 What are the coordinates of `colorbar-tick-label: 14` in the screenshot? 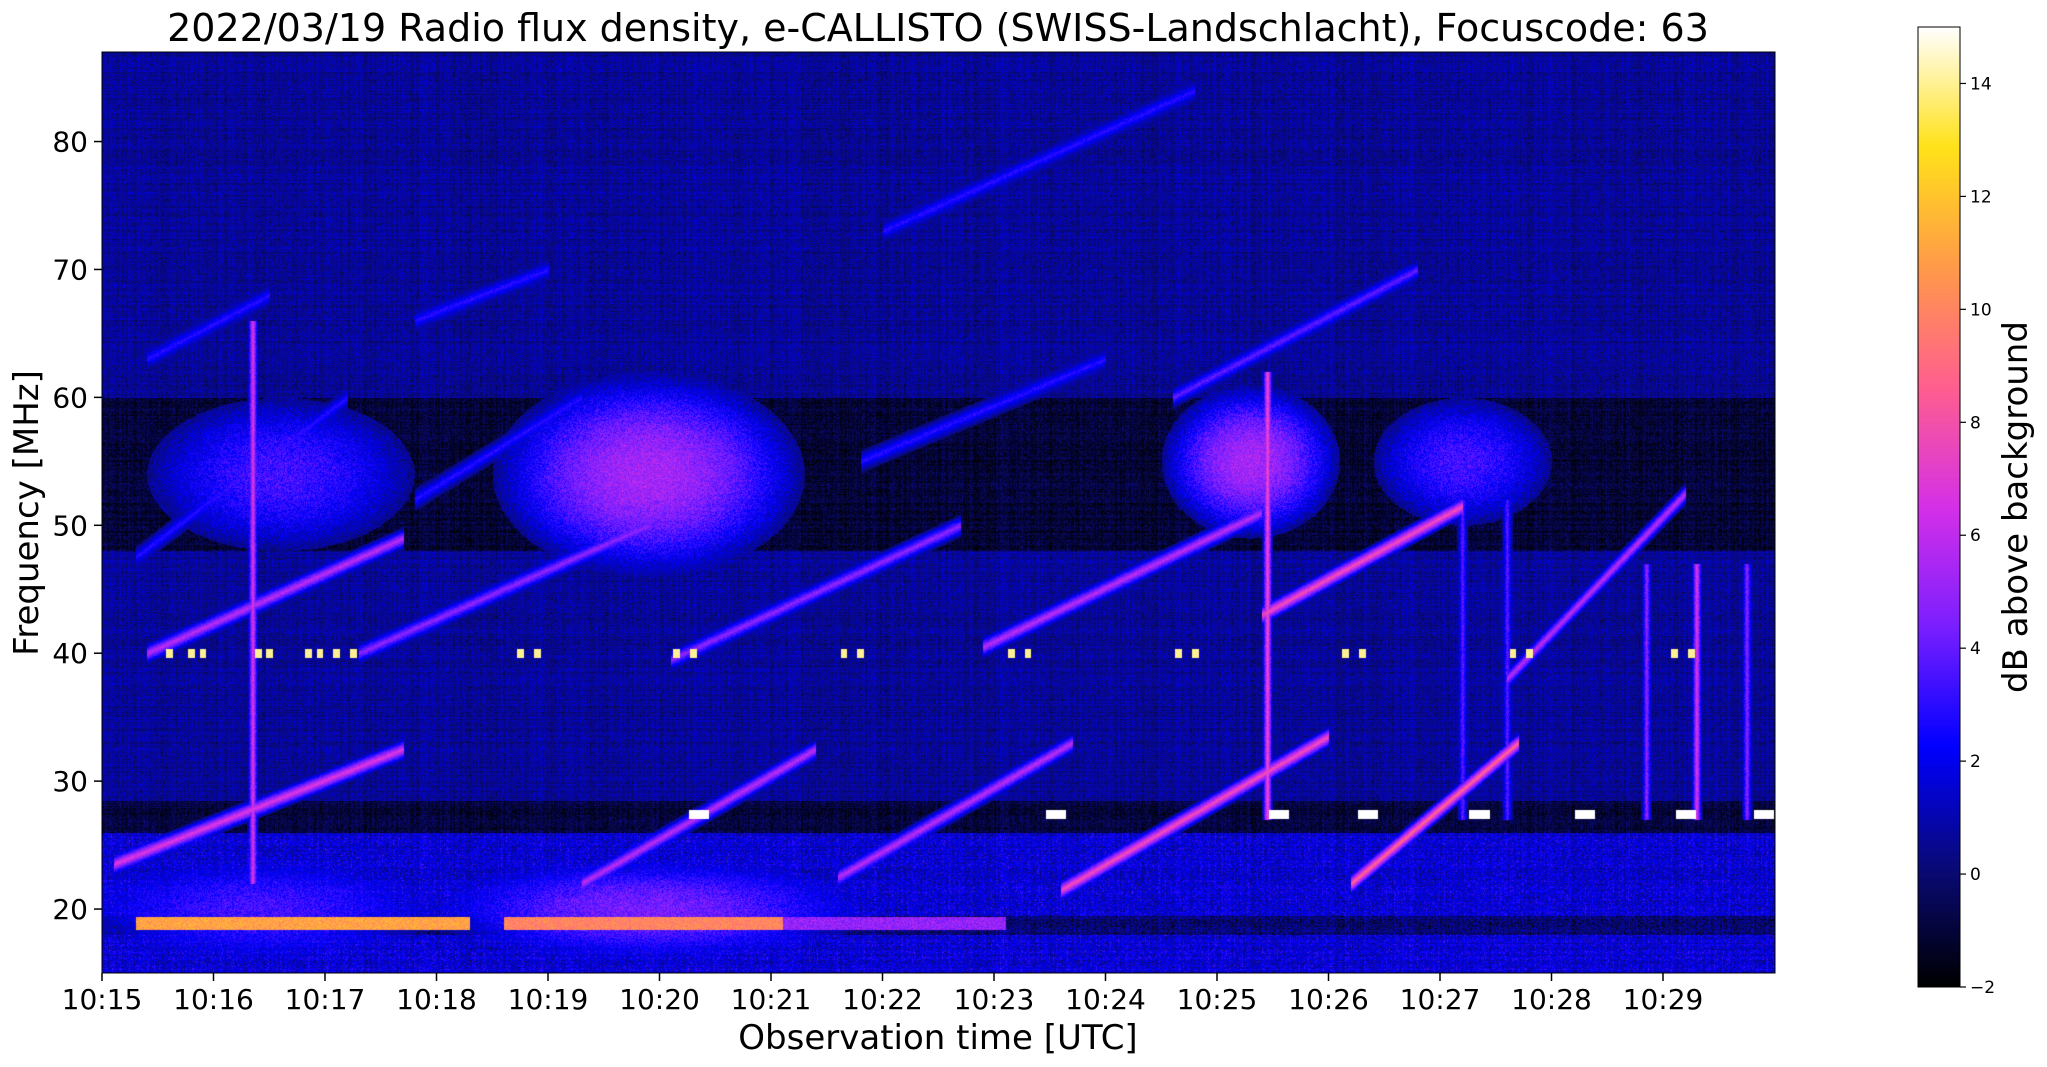 It's located at (1981, 84).